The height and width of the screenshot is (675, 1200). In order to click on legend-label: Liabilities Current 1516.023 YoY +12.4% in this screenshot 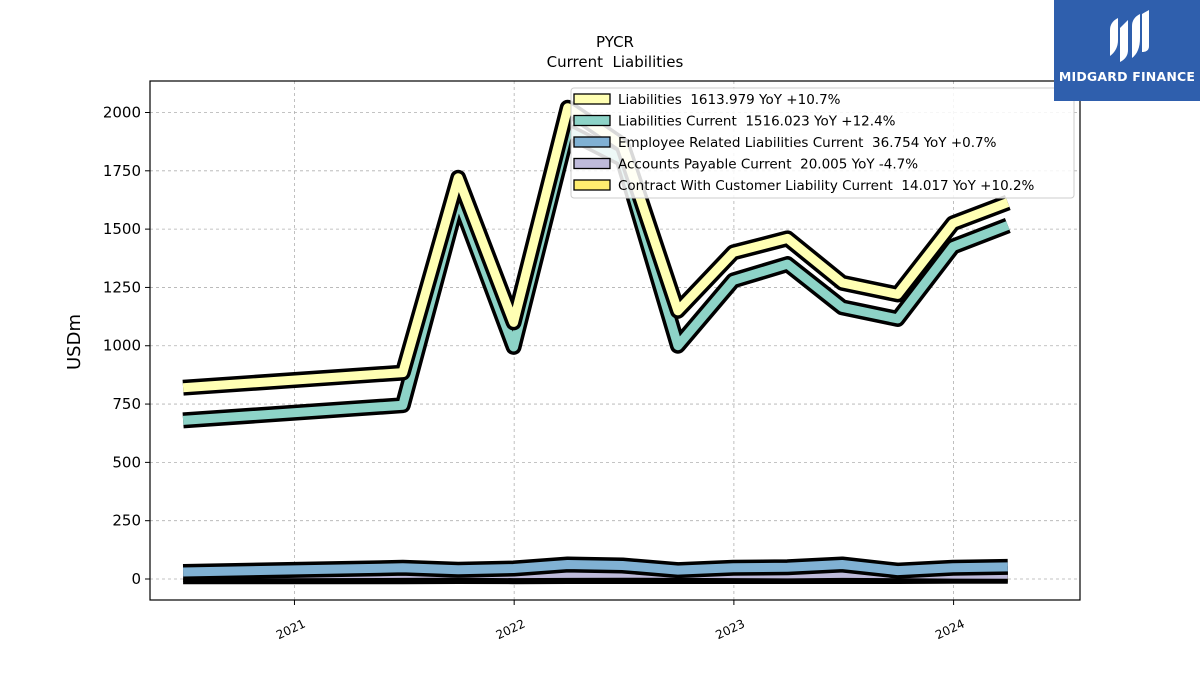, I will do `click(757, 122)`.